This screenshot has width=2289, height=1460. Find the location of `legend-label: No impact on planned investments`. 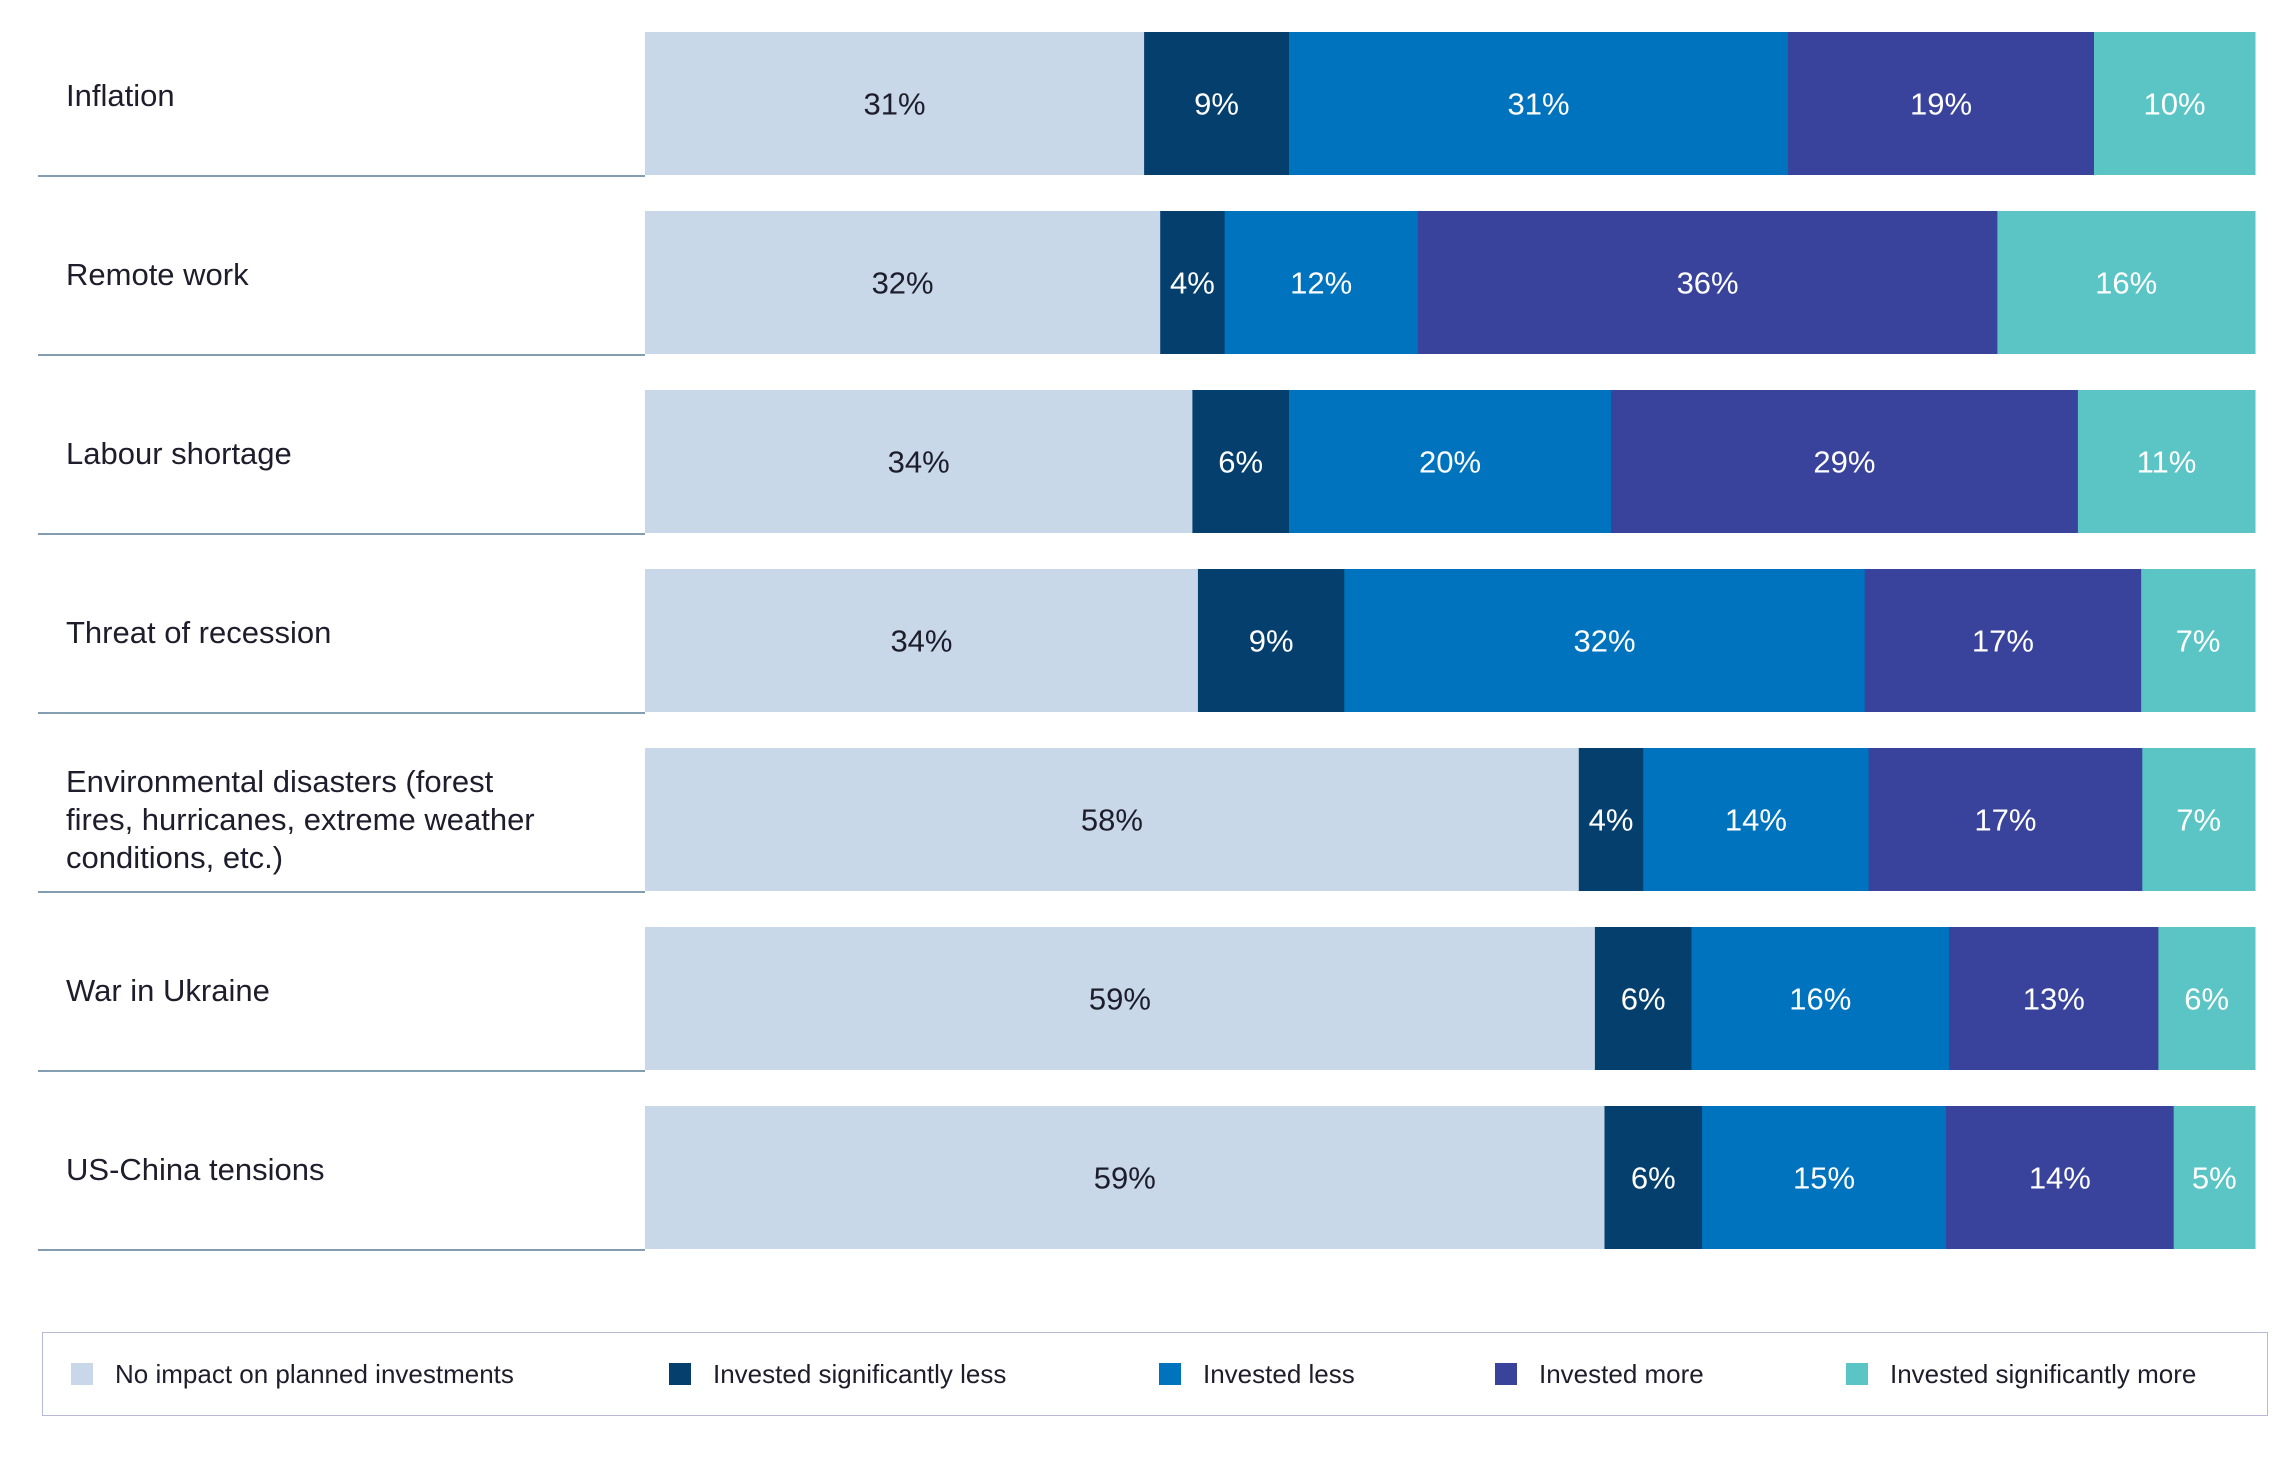

legend-label: No impact on planned investments is located at coordinates (314, 1373).